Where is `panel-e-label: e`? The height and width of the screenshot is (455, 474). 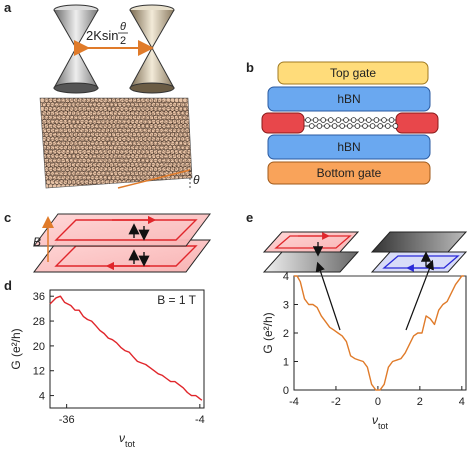 panel-e-label: e is located at coordinates (249, 217).